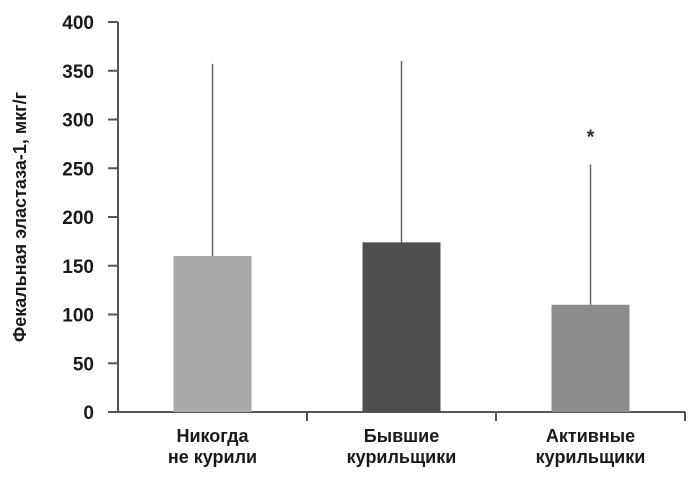  What do you see at coordinates (496, 416) in the screenshot?
I see `x-ticks` at bounding box center [496, 416].